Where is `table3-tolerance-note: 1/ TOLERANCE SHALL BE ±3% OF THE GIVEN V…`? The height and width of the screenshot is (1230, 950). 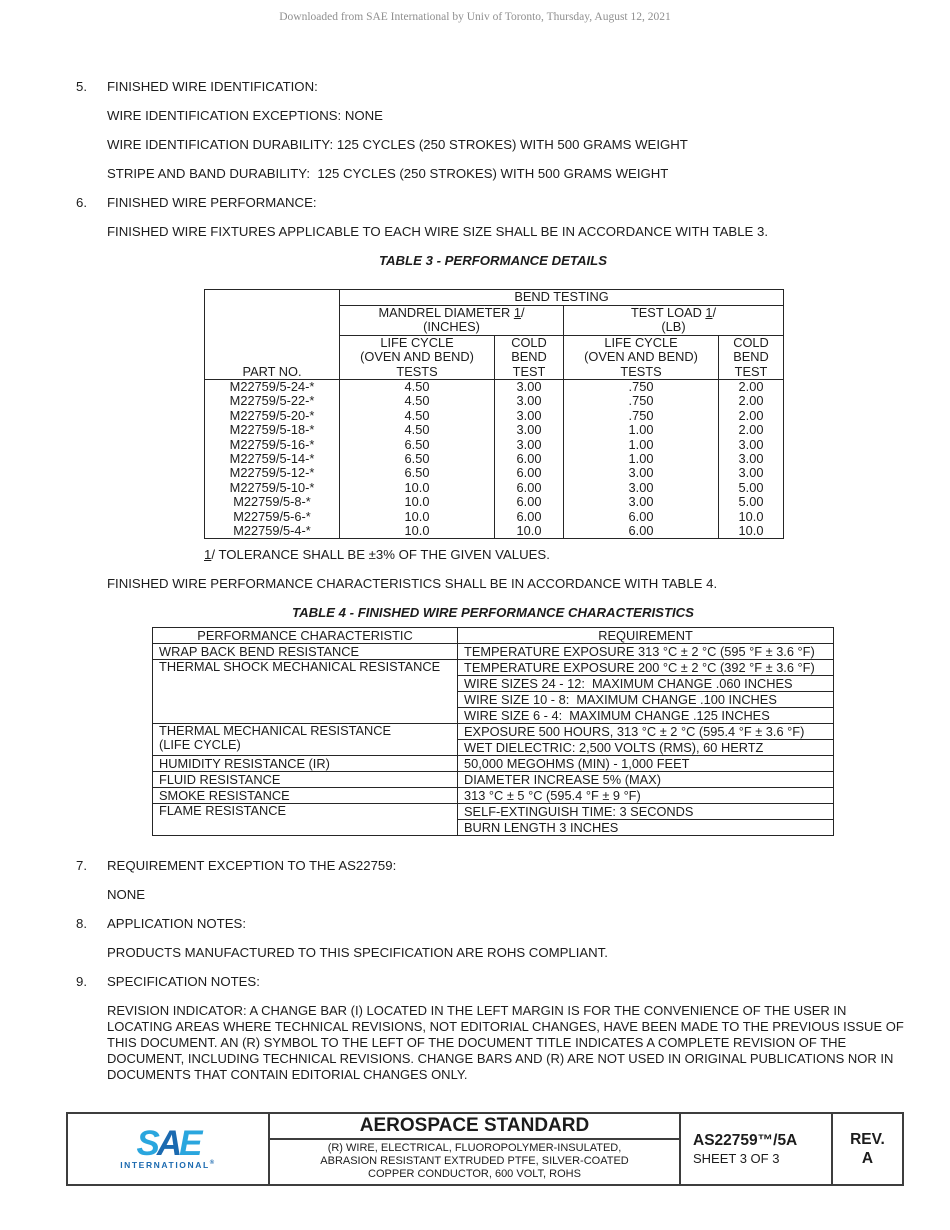
table3-tolerance-note: 1/ TOLERANCE SHALL BE ±3% OF THE GIVEN V… is located at coordinates (377, 555).